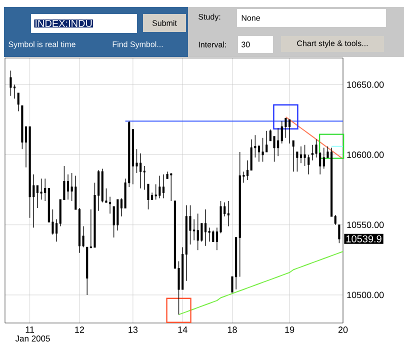 This screenshot has width=404, height=348. Describe the element at coordinates (365, 84) in the screenshot. I see `y-tick-label: 10650.00` at that location.